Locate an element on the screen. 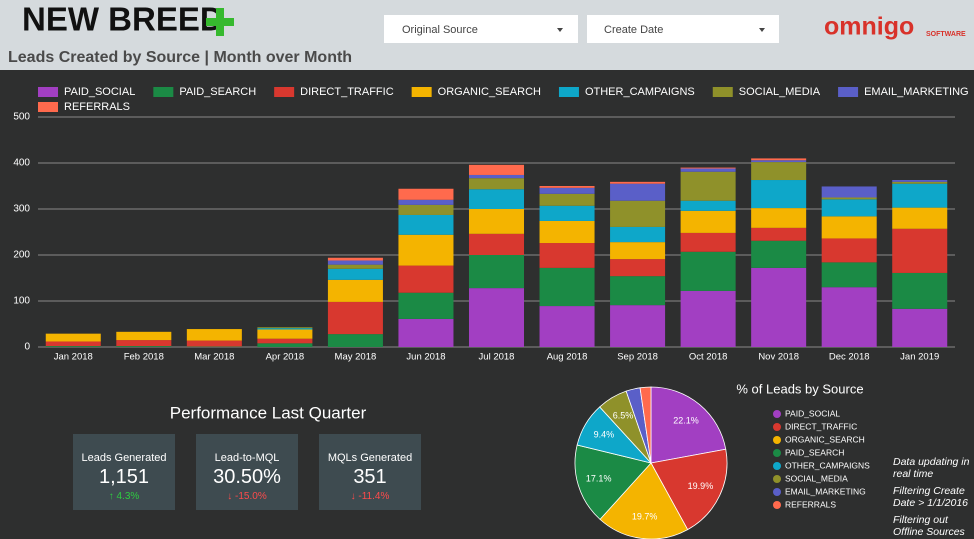 This screenshot has width=974, height=539. legend-label: OTHER_CAMPAIGNS is located at coordinates (827, 465).